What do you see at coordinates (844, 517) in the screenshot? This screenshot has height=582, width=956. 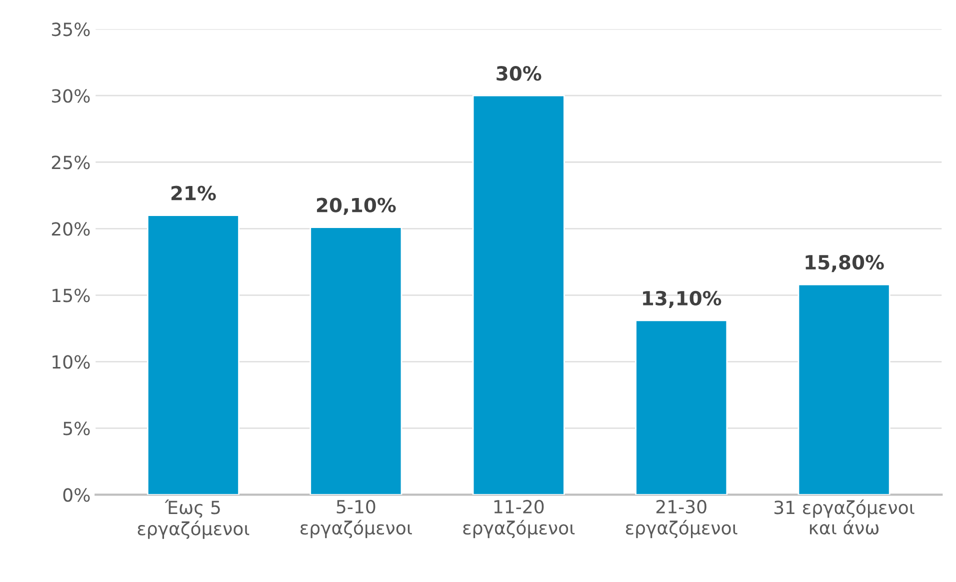 I see `x-tick-label: 31 εργαζόμενοι και άνω` at bounding box center [844, 517].